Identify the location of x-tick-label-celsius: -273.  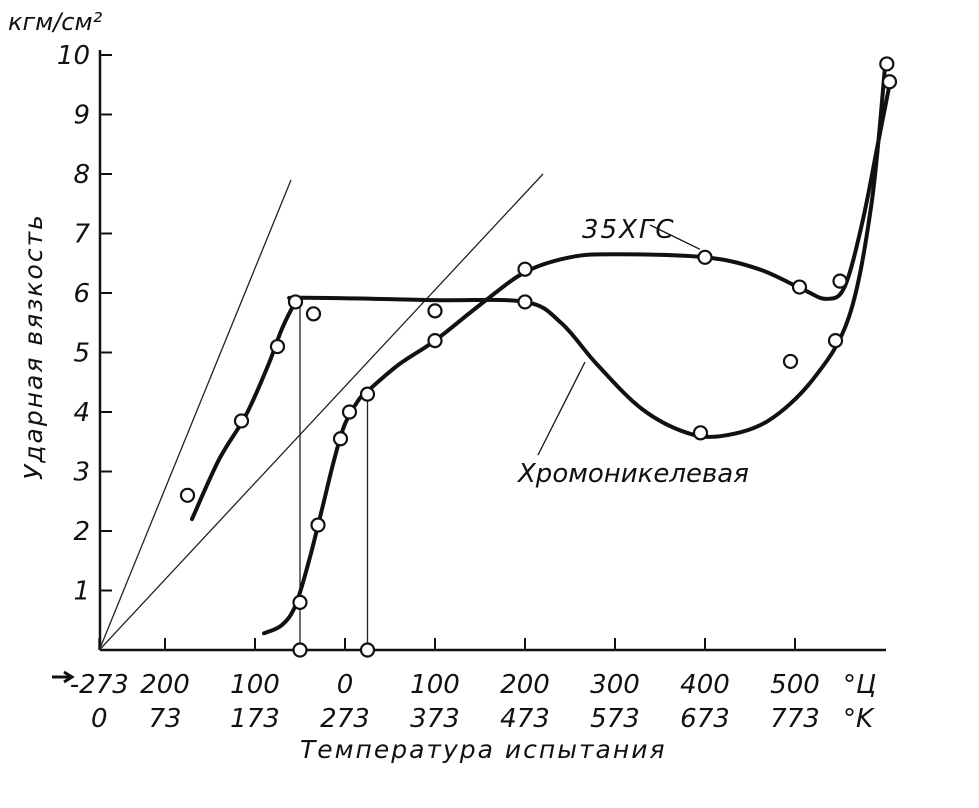
(99, 685).